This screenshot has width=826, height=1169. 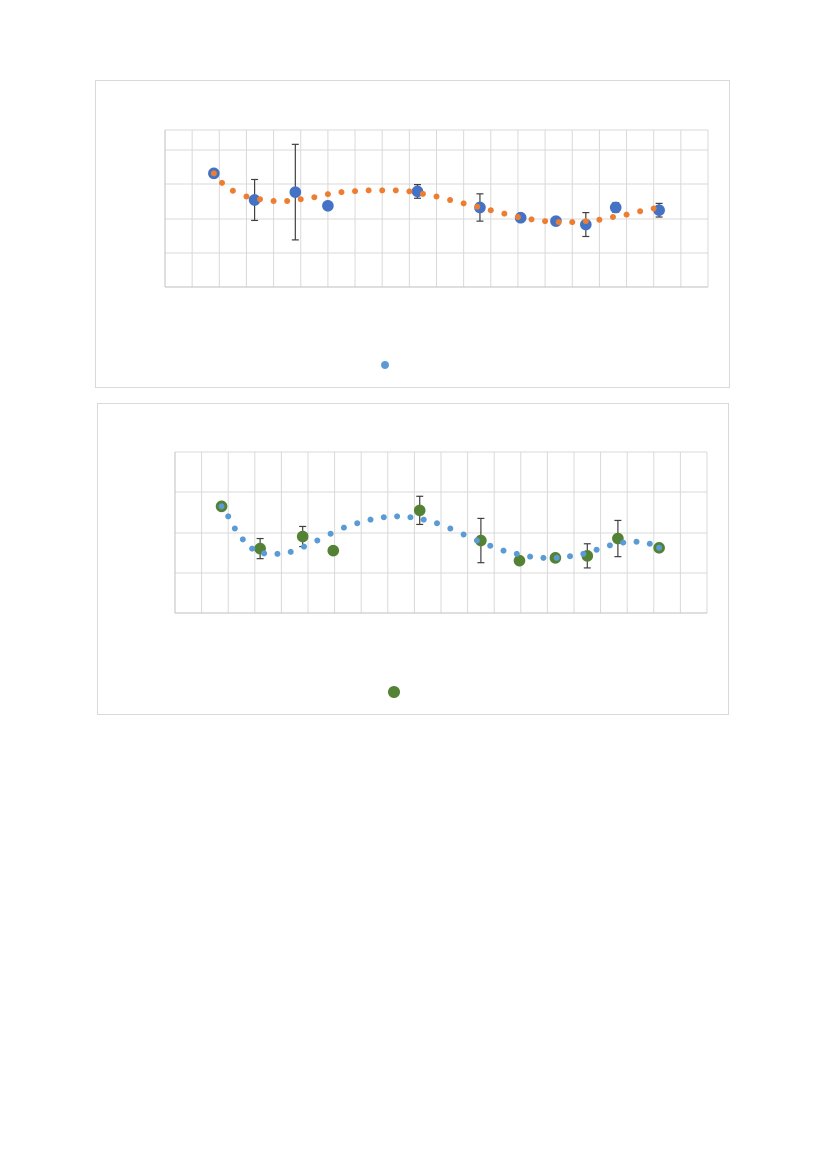 I want to click on chart-2-legend-marker, so click(x=394, y=692).